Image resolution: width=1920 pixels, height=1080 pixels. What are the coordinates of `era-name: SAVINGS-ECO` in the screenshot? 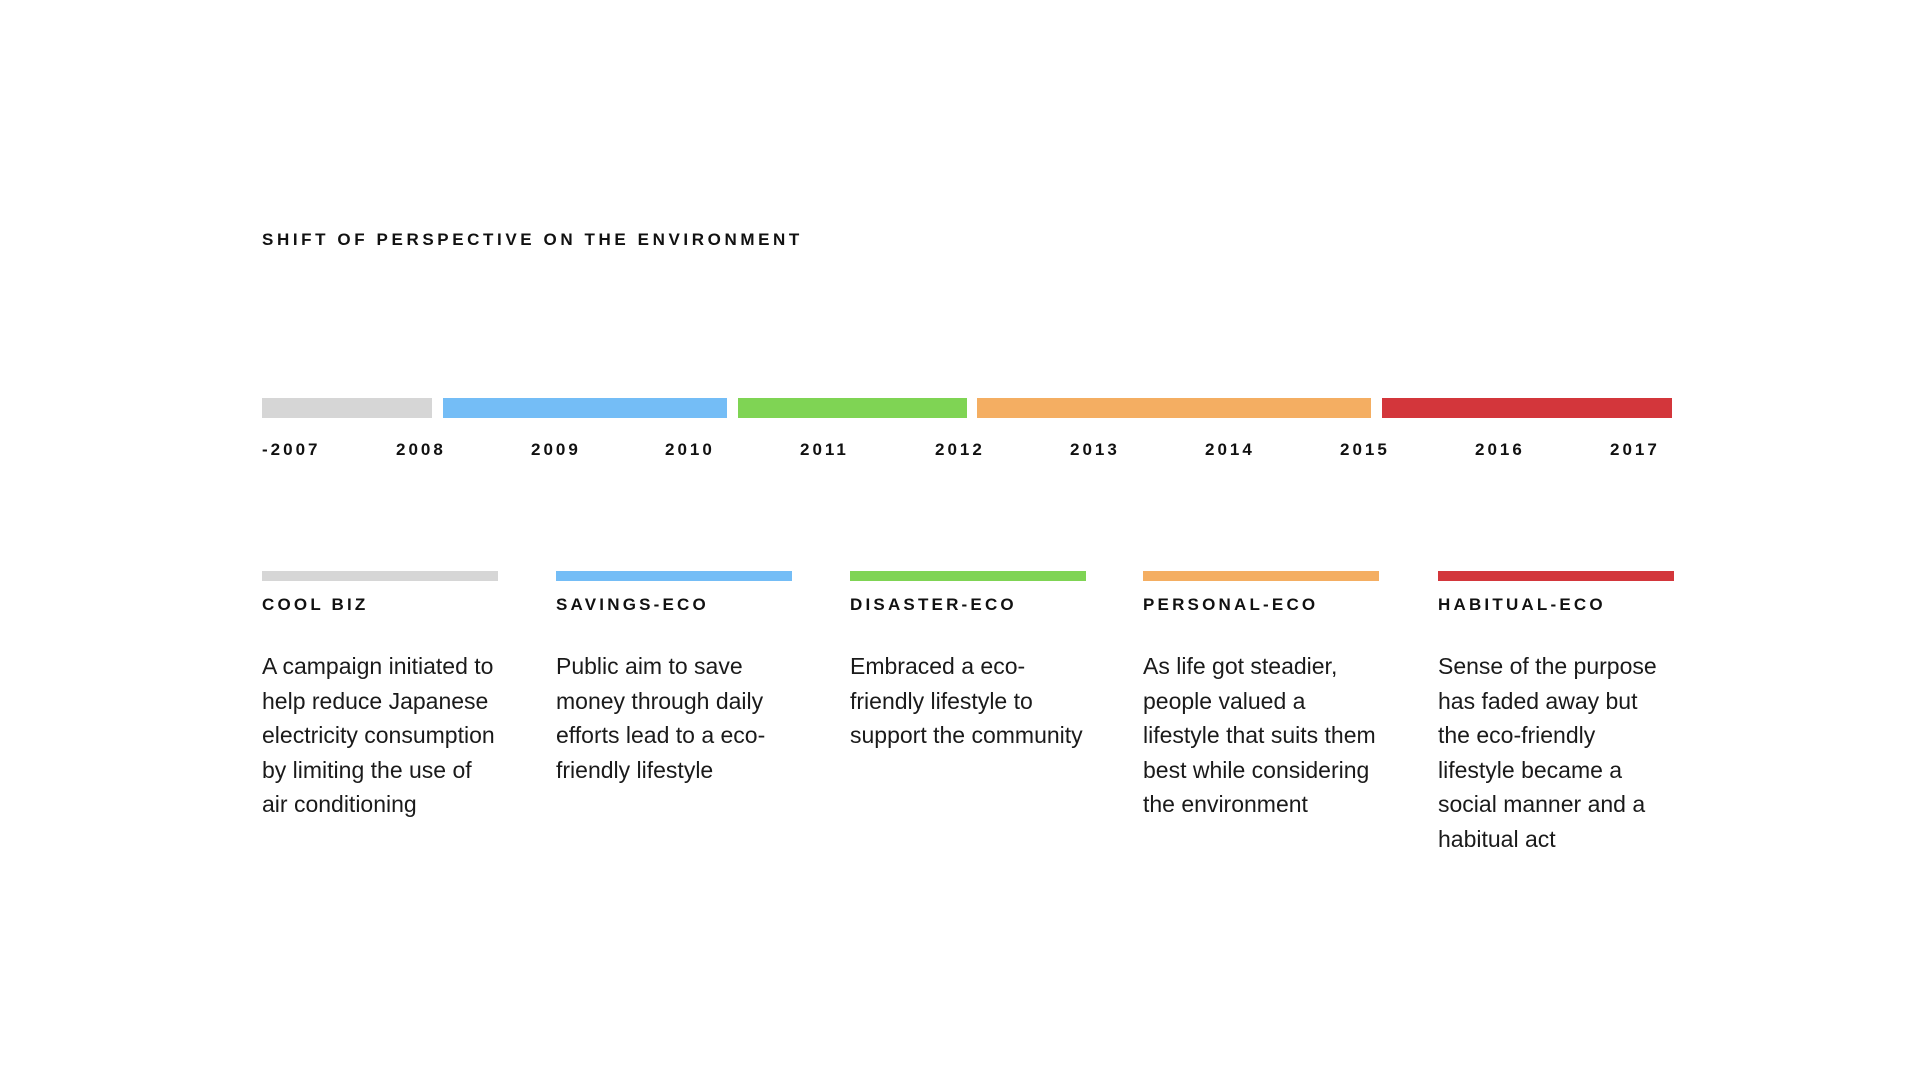 It's located at (632, 604).